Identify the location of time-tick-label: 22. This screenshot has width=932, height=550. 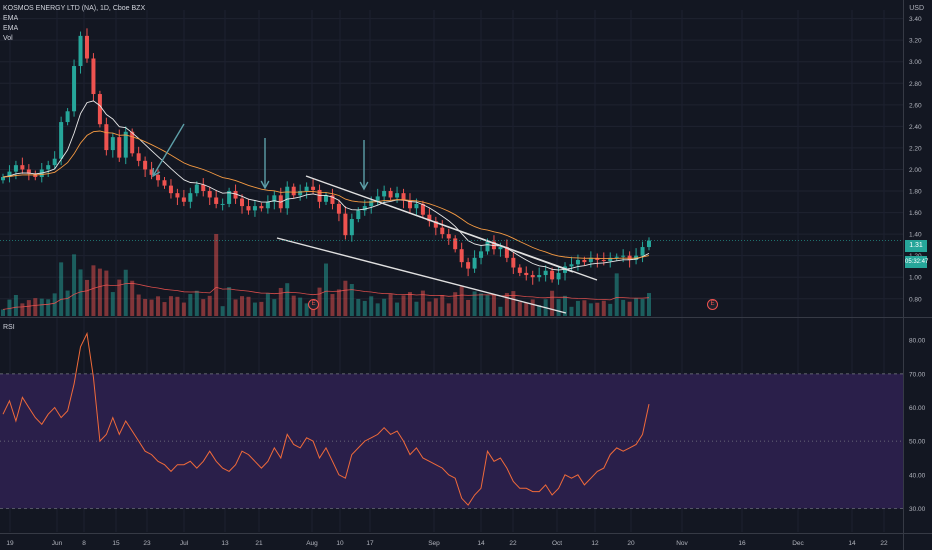
(884, 543).